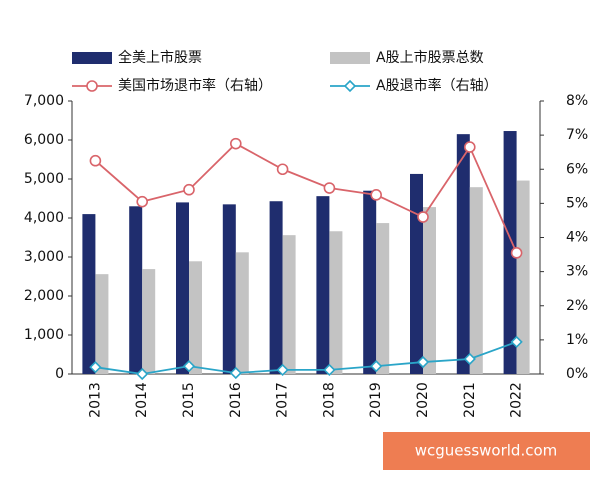 This screenshot has width=600, height=480. Describe the element at coordinates (577, 203) in the screenshot. I see `y2-tick-label: 5%` at that location.